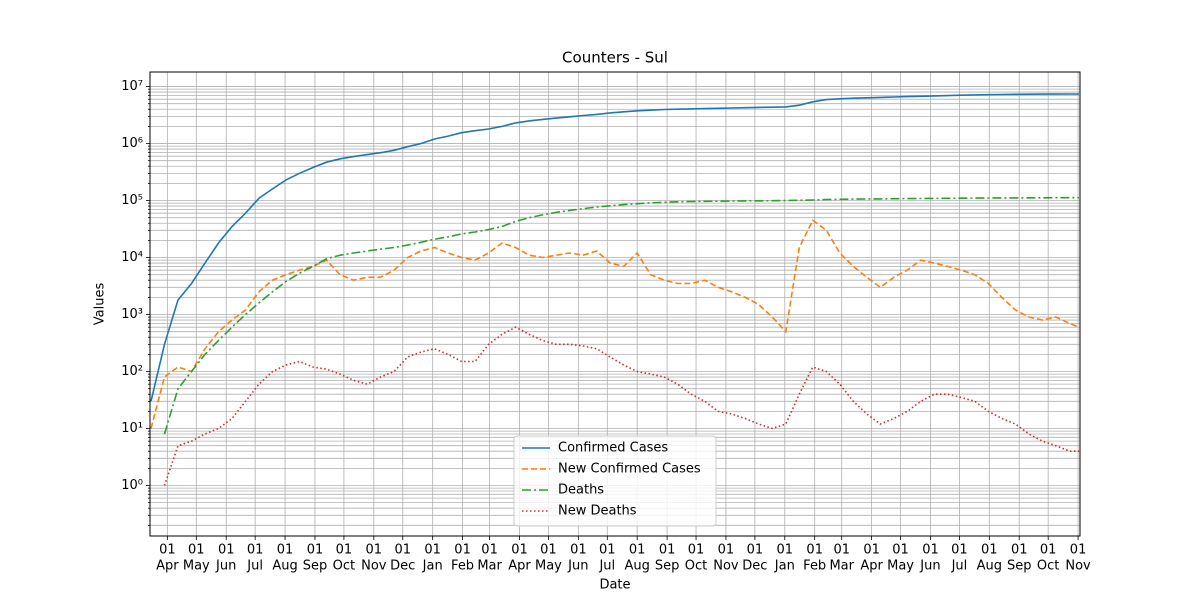 Image resolution: width=1200 pixels, height=600 pixels. I want to click on x-axis-label: Date, so click(614, 585).